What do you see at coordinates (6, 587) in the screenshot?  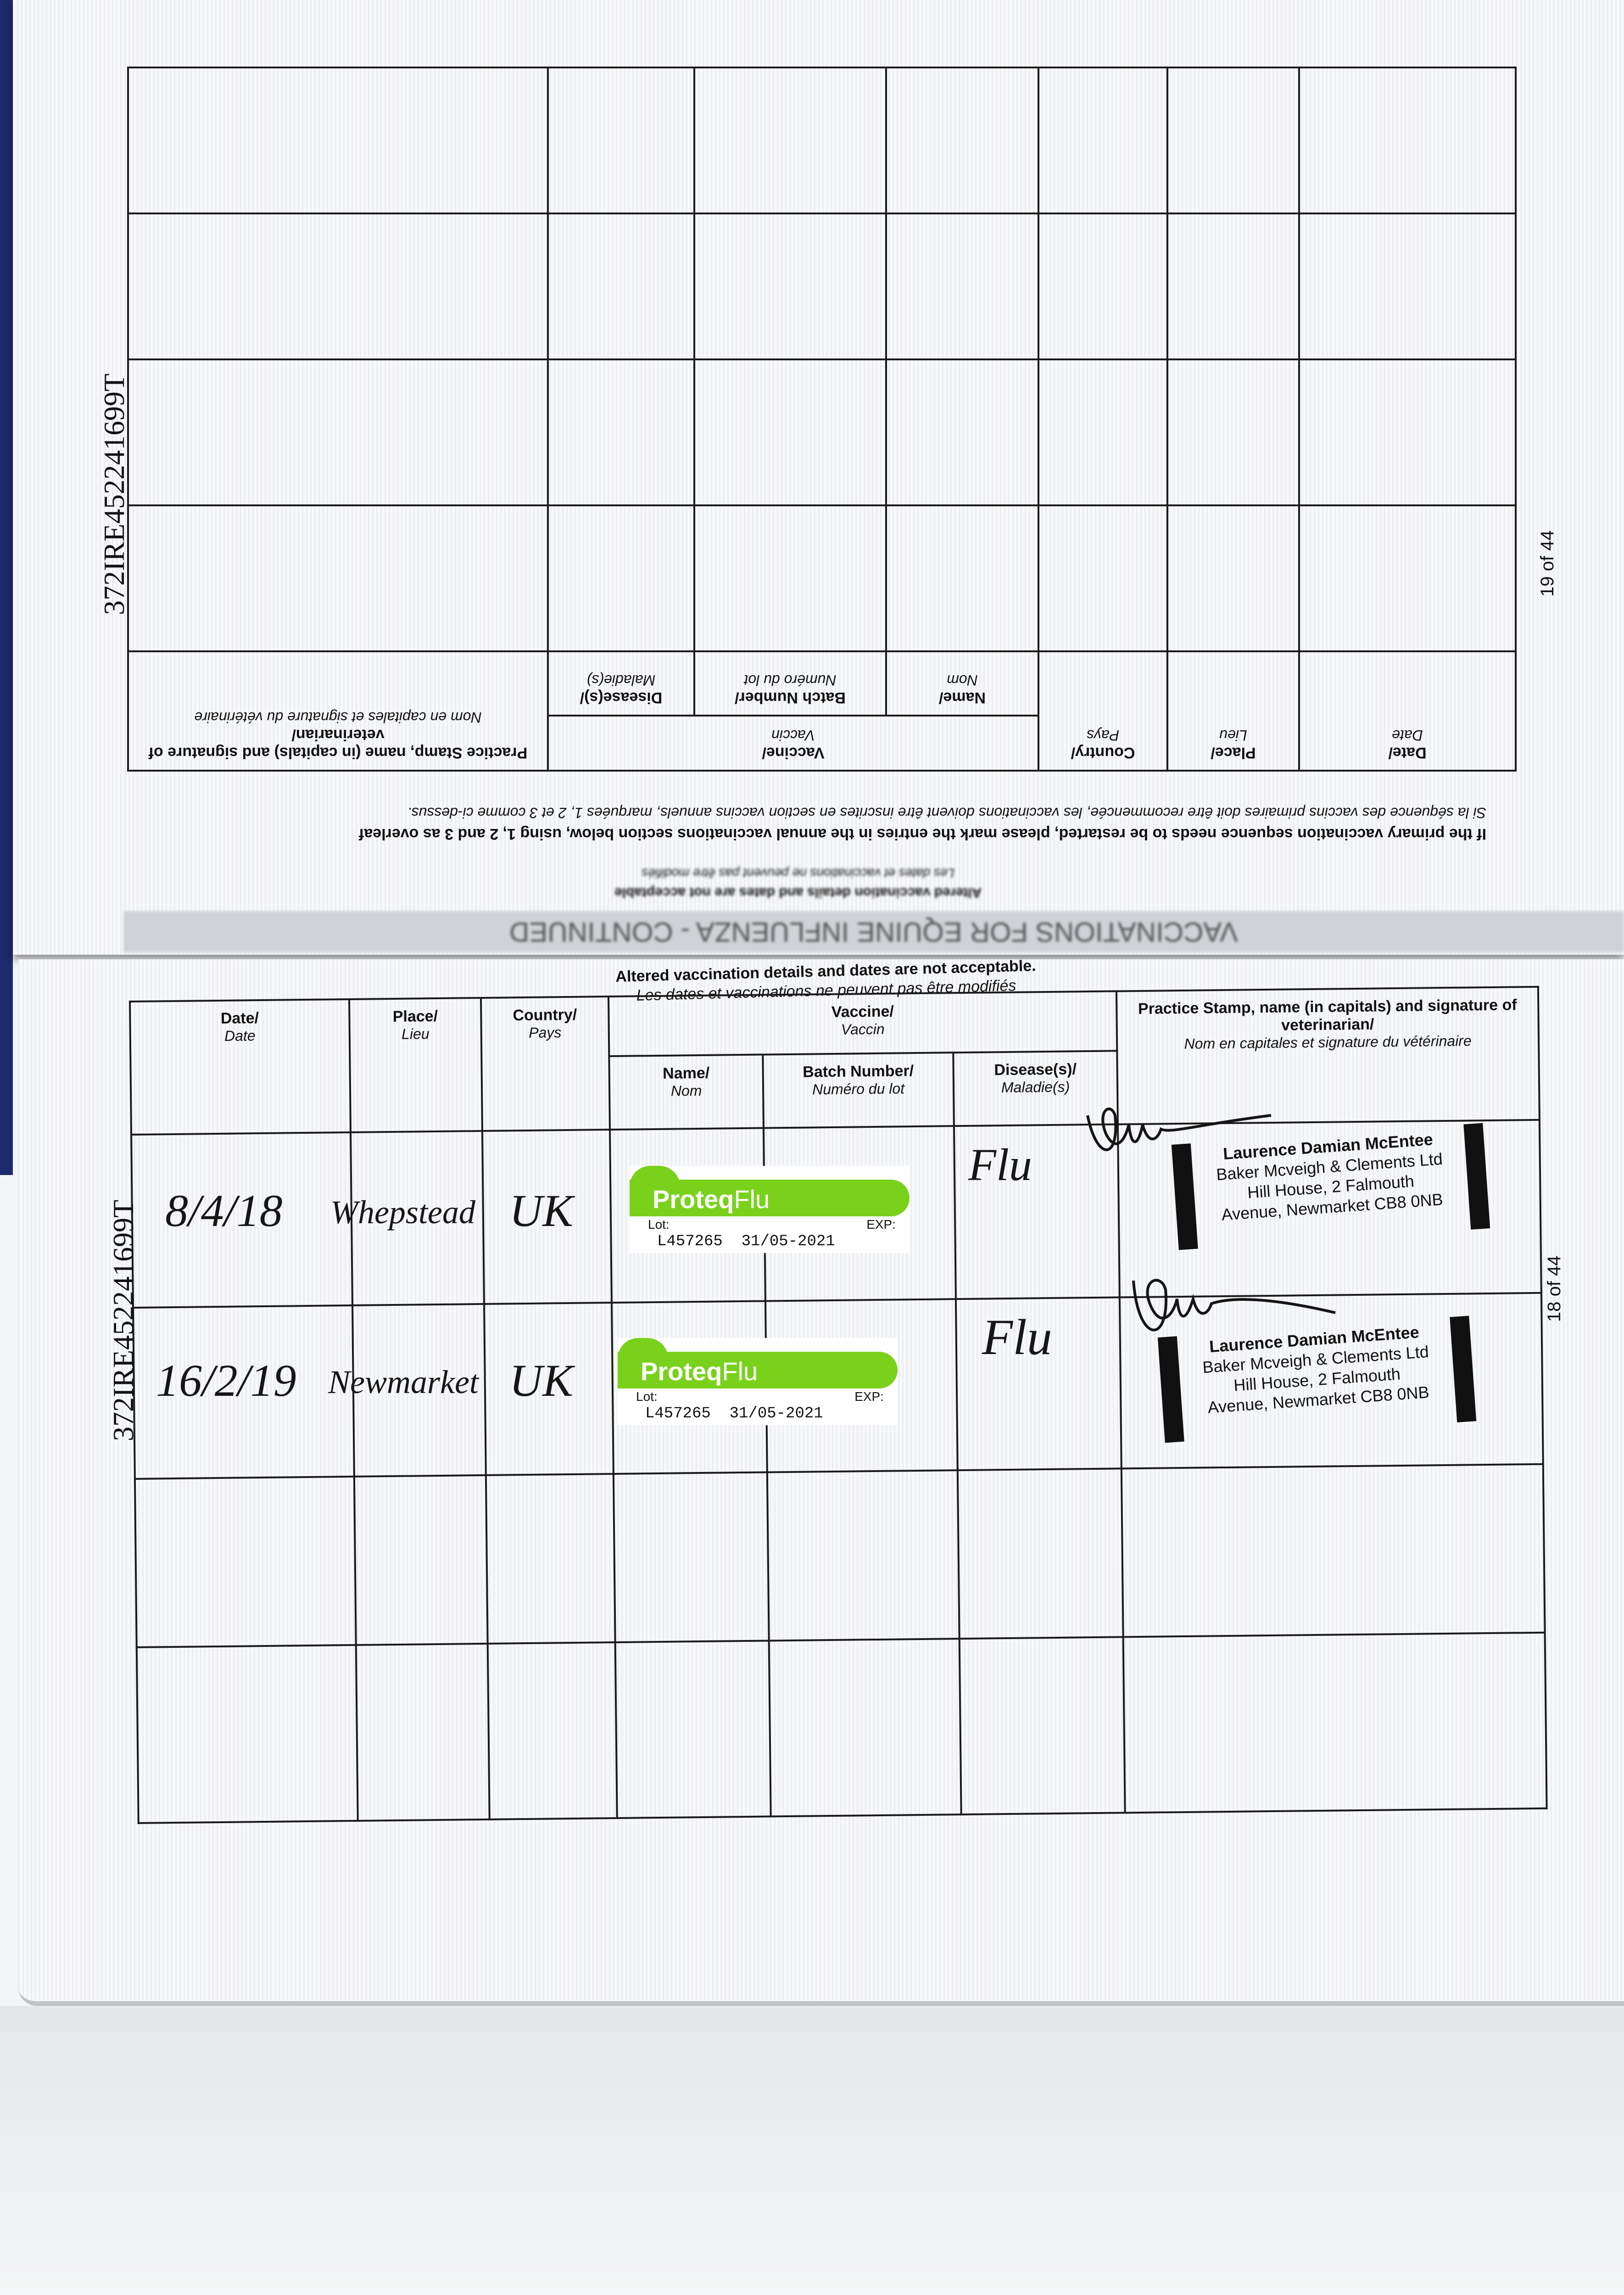 I see `scanner-edge` at bounding box center [6, 587].